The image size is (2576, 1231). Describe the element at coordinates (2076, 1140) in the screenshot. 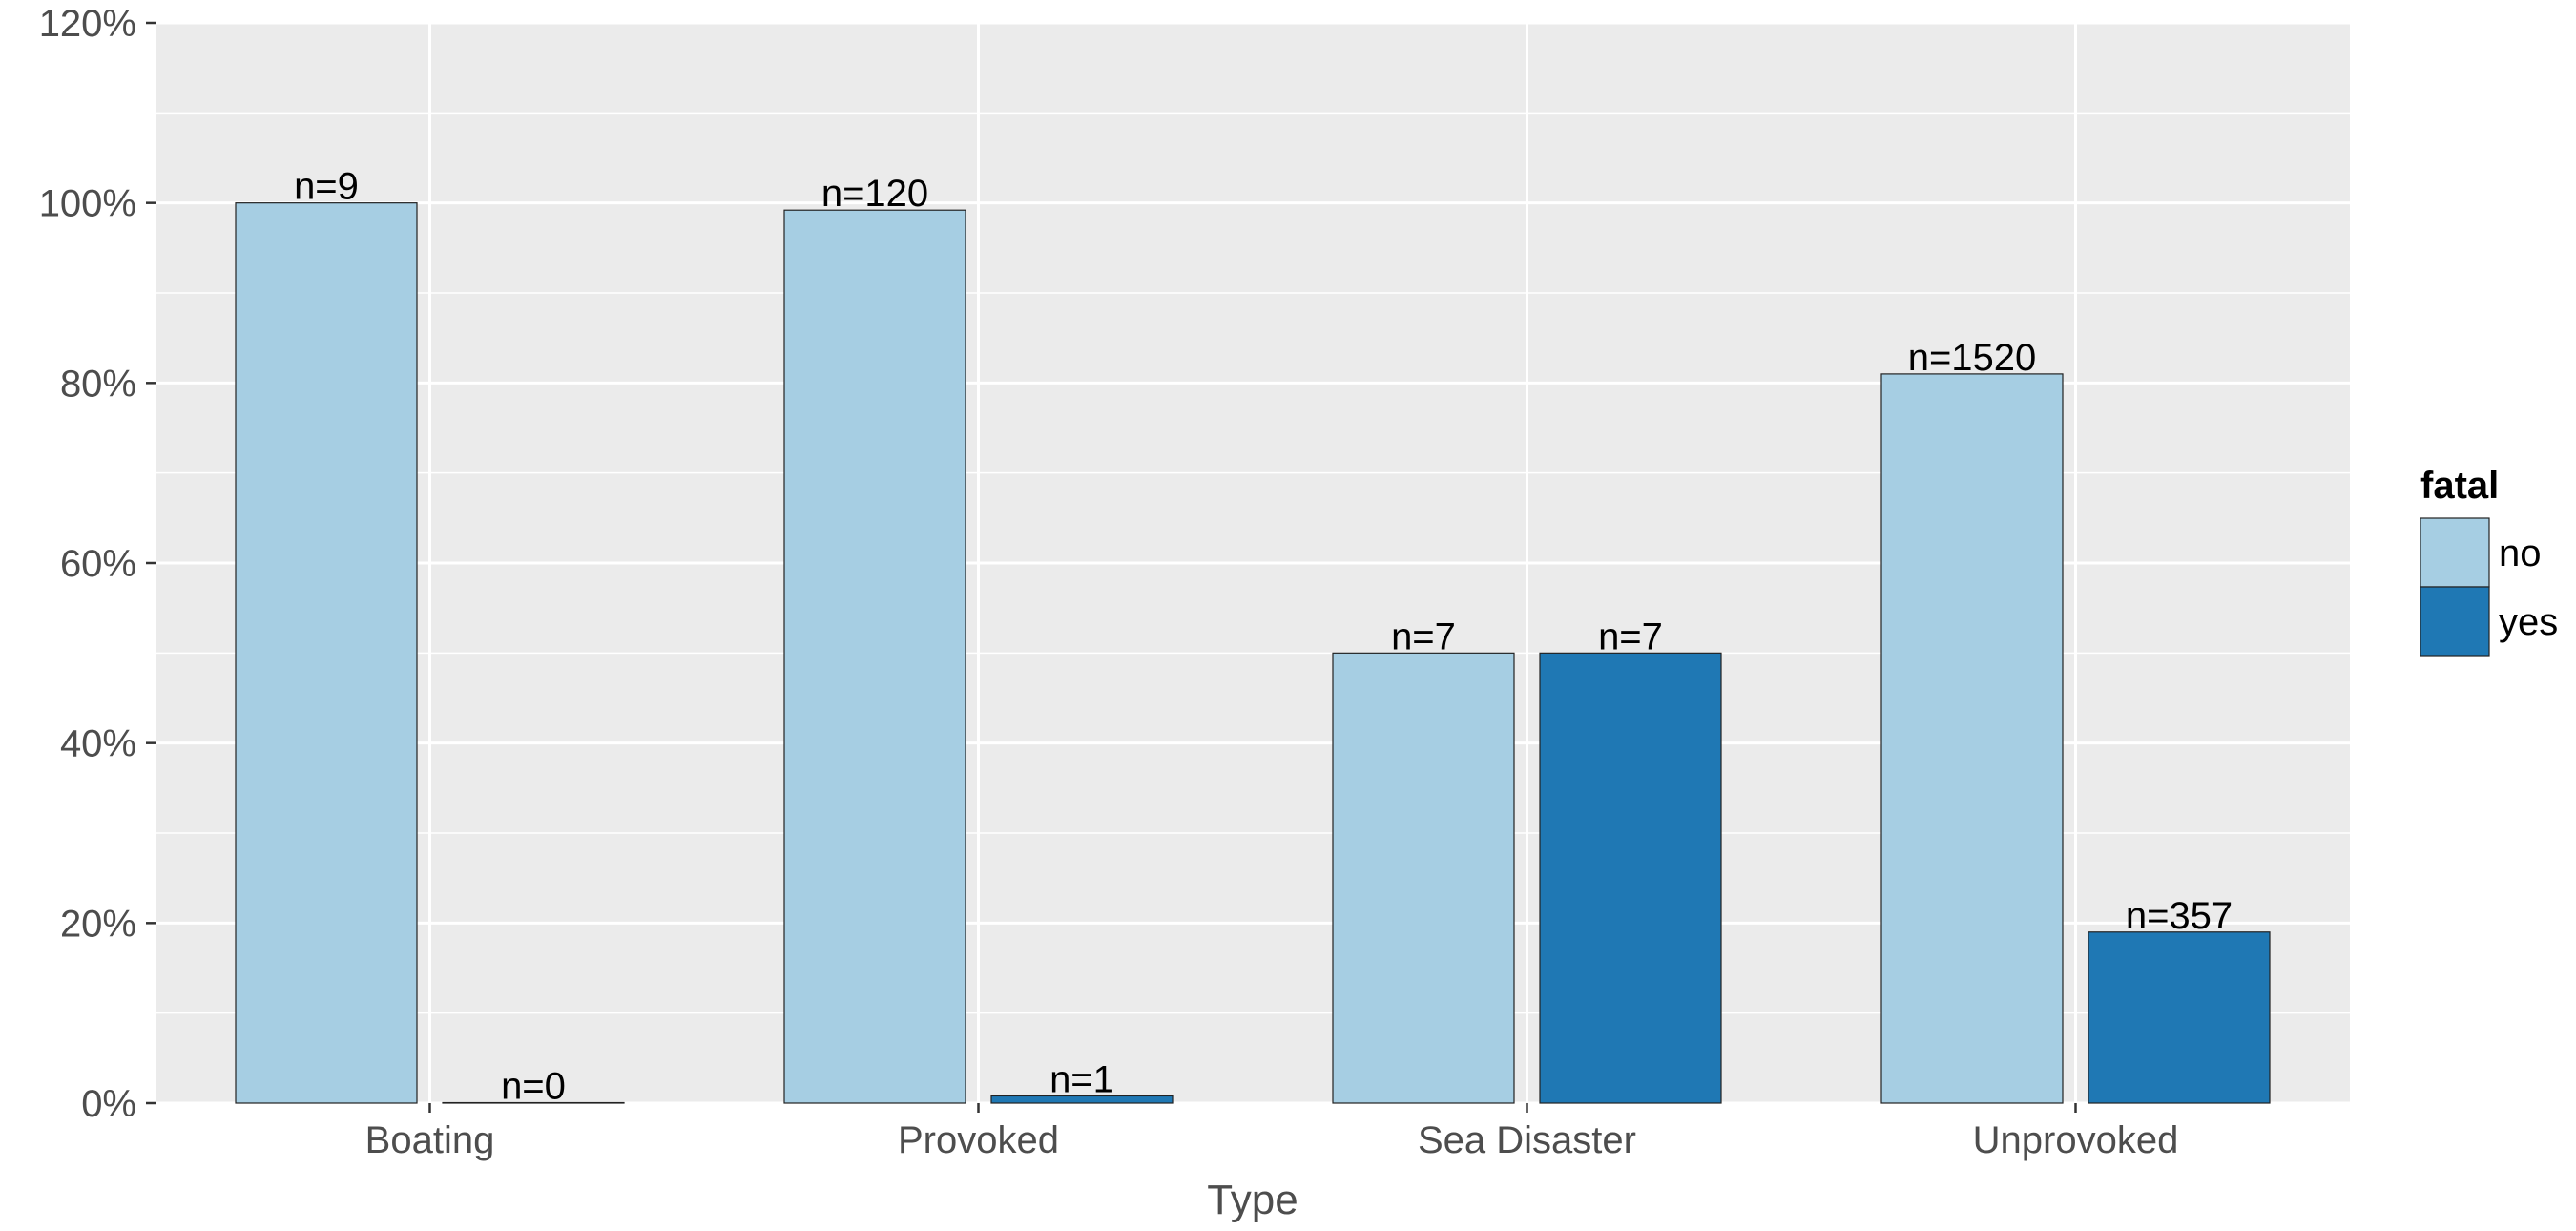

I see `x-tick-label: Unprovoked` at that location.